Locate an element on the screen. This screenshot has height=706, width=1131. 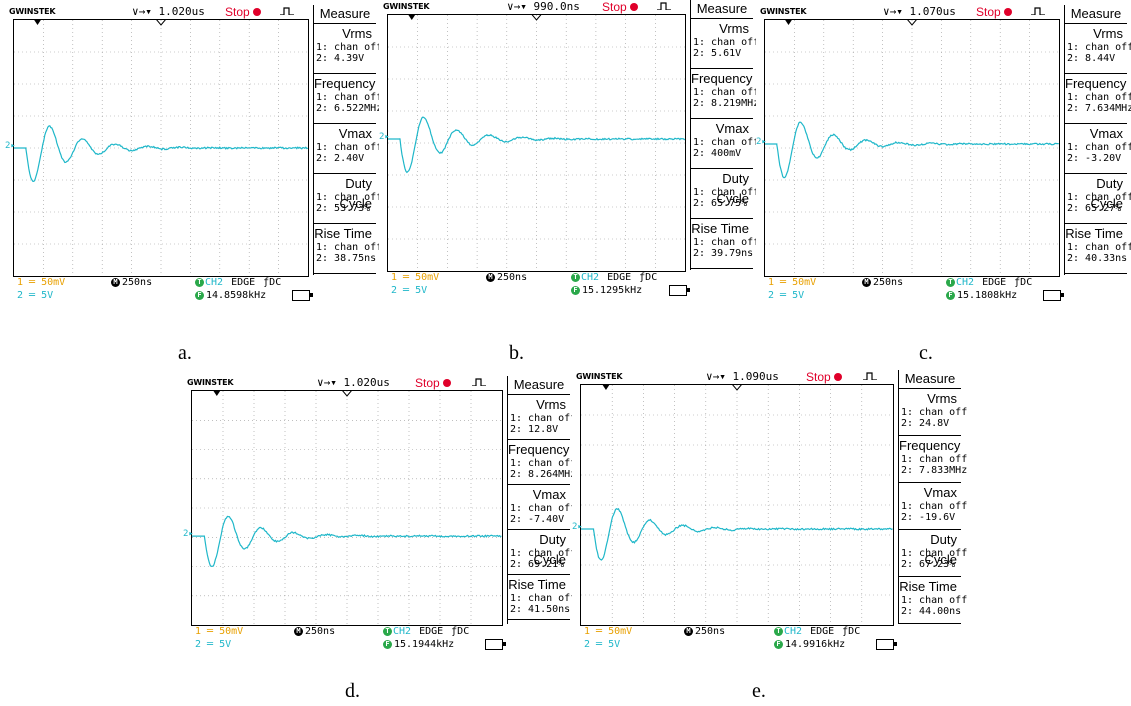
measure-ch2-value: 2: 7.634MHz is located at coordinates (1096, 108).